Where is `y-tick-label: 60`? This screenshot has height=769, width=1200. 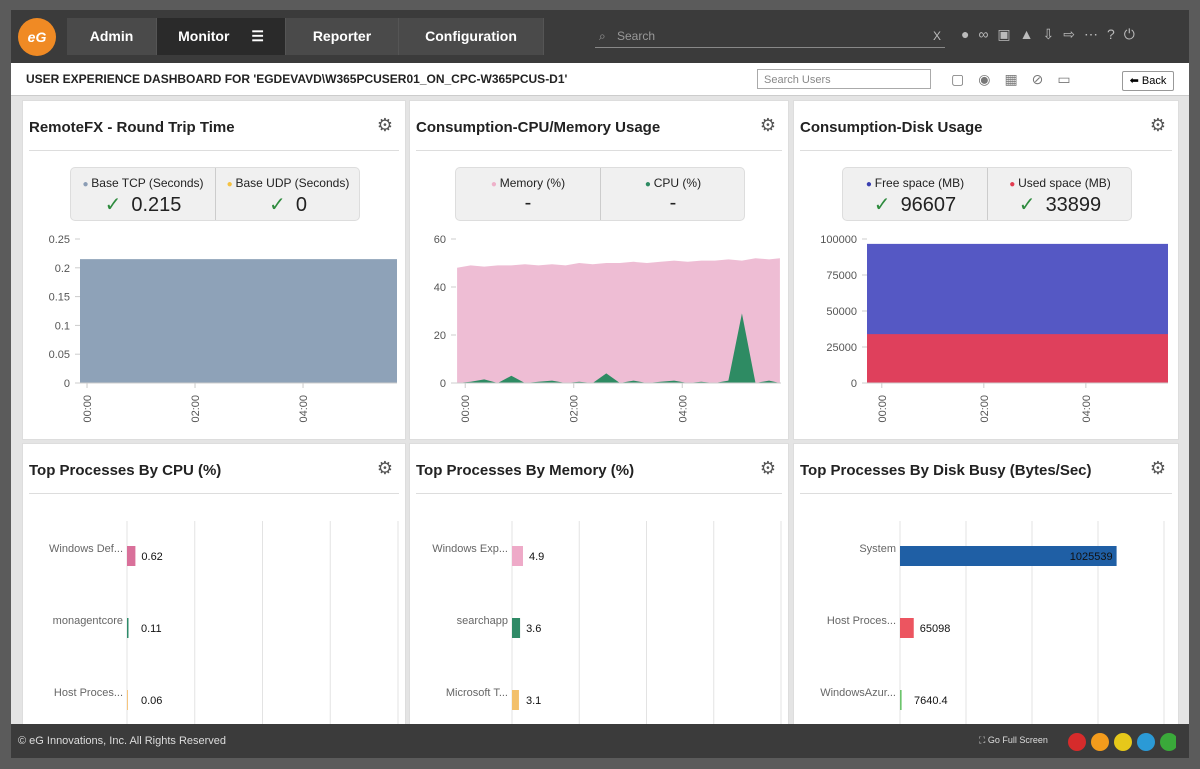 y-tick-label: 60 is located at coordinates (440, 240).